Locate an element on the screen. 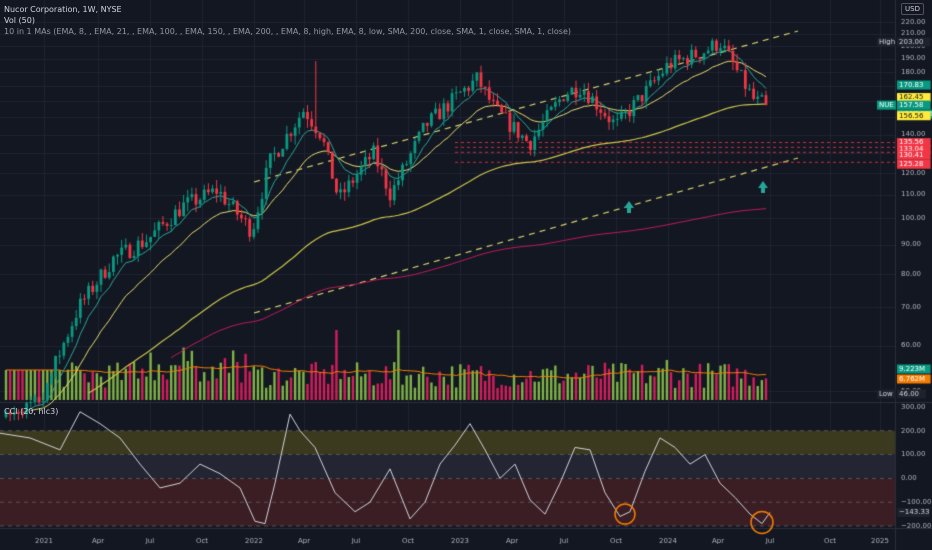 This screenshot has width=932, height=550. volume-indicator-label: Vol (50) is located at coordinates (19, 20).